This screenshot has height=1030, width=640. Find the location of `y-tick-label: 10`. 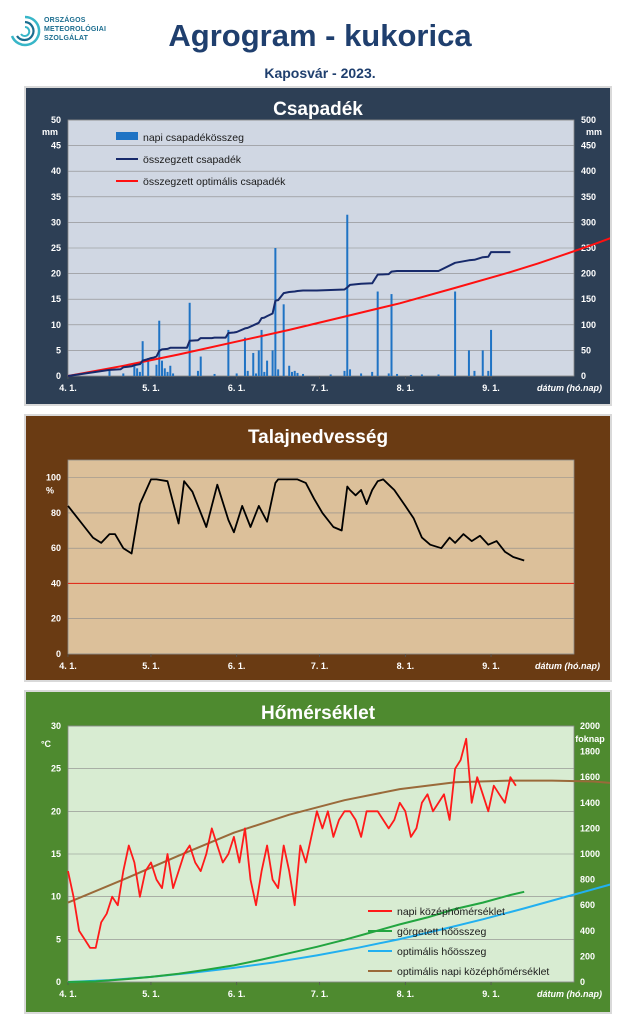

y-tick-label: 10 is located at coordinates (56, 897).